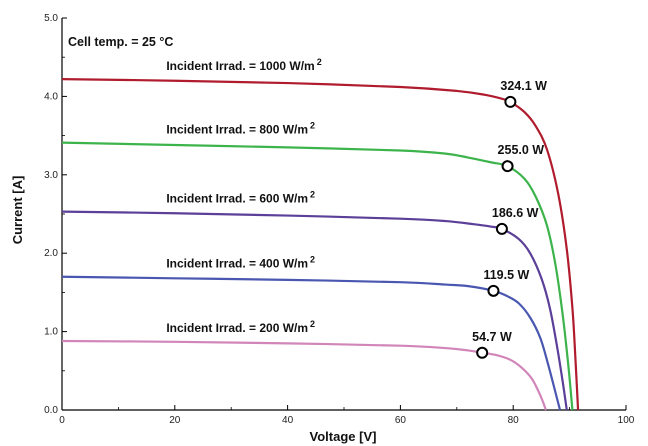 This screenshot has width=648, height=446. What do you see at coordinates (506, 275) in the screenshot?
I see `mpp-power-label-400: 119.5 W` at bounding box center [506, 275].